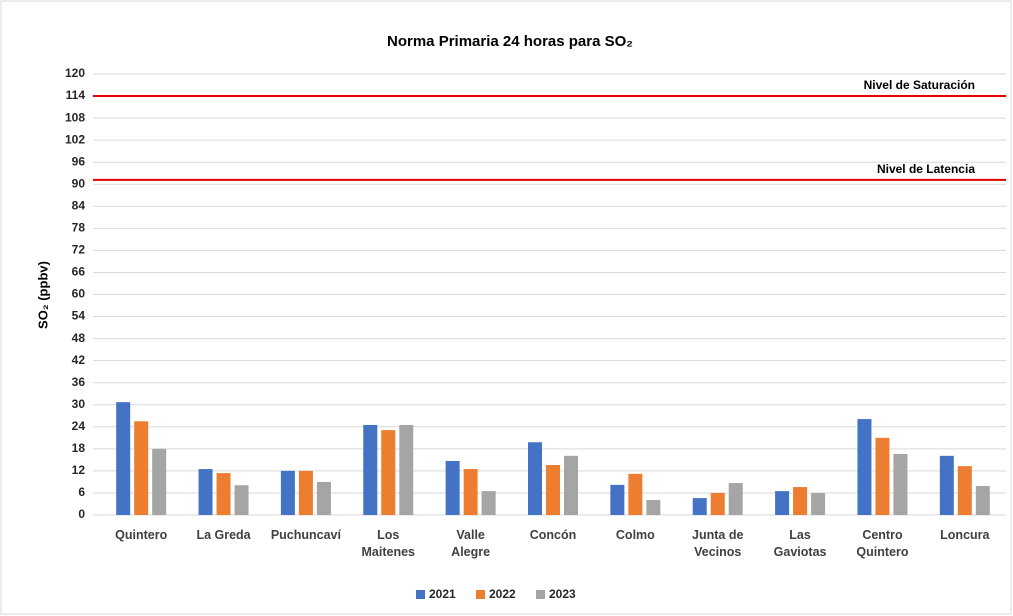 The height and width of the screenshot is (616, 1013). I want to click on y-tick-label: 42, so click(79, 360).